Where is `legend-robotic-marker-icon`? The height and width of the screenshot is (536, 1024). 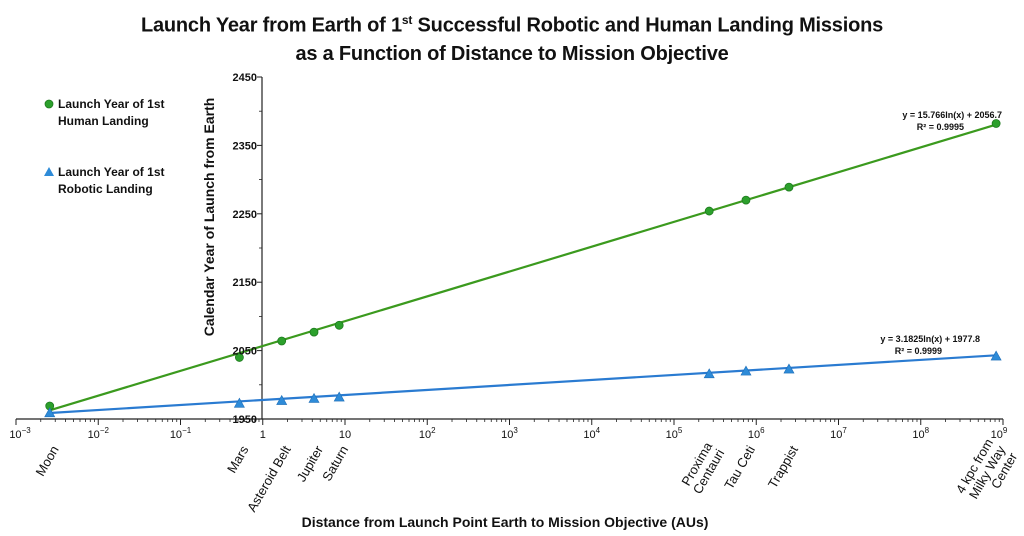
legend-robotic-marker-icon is located at coordinates (49, 171).